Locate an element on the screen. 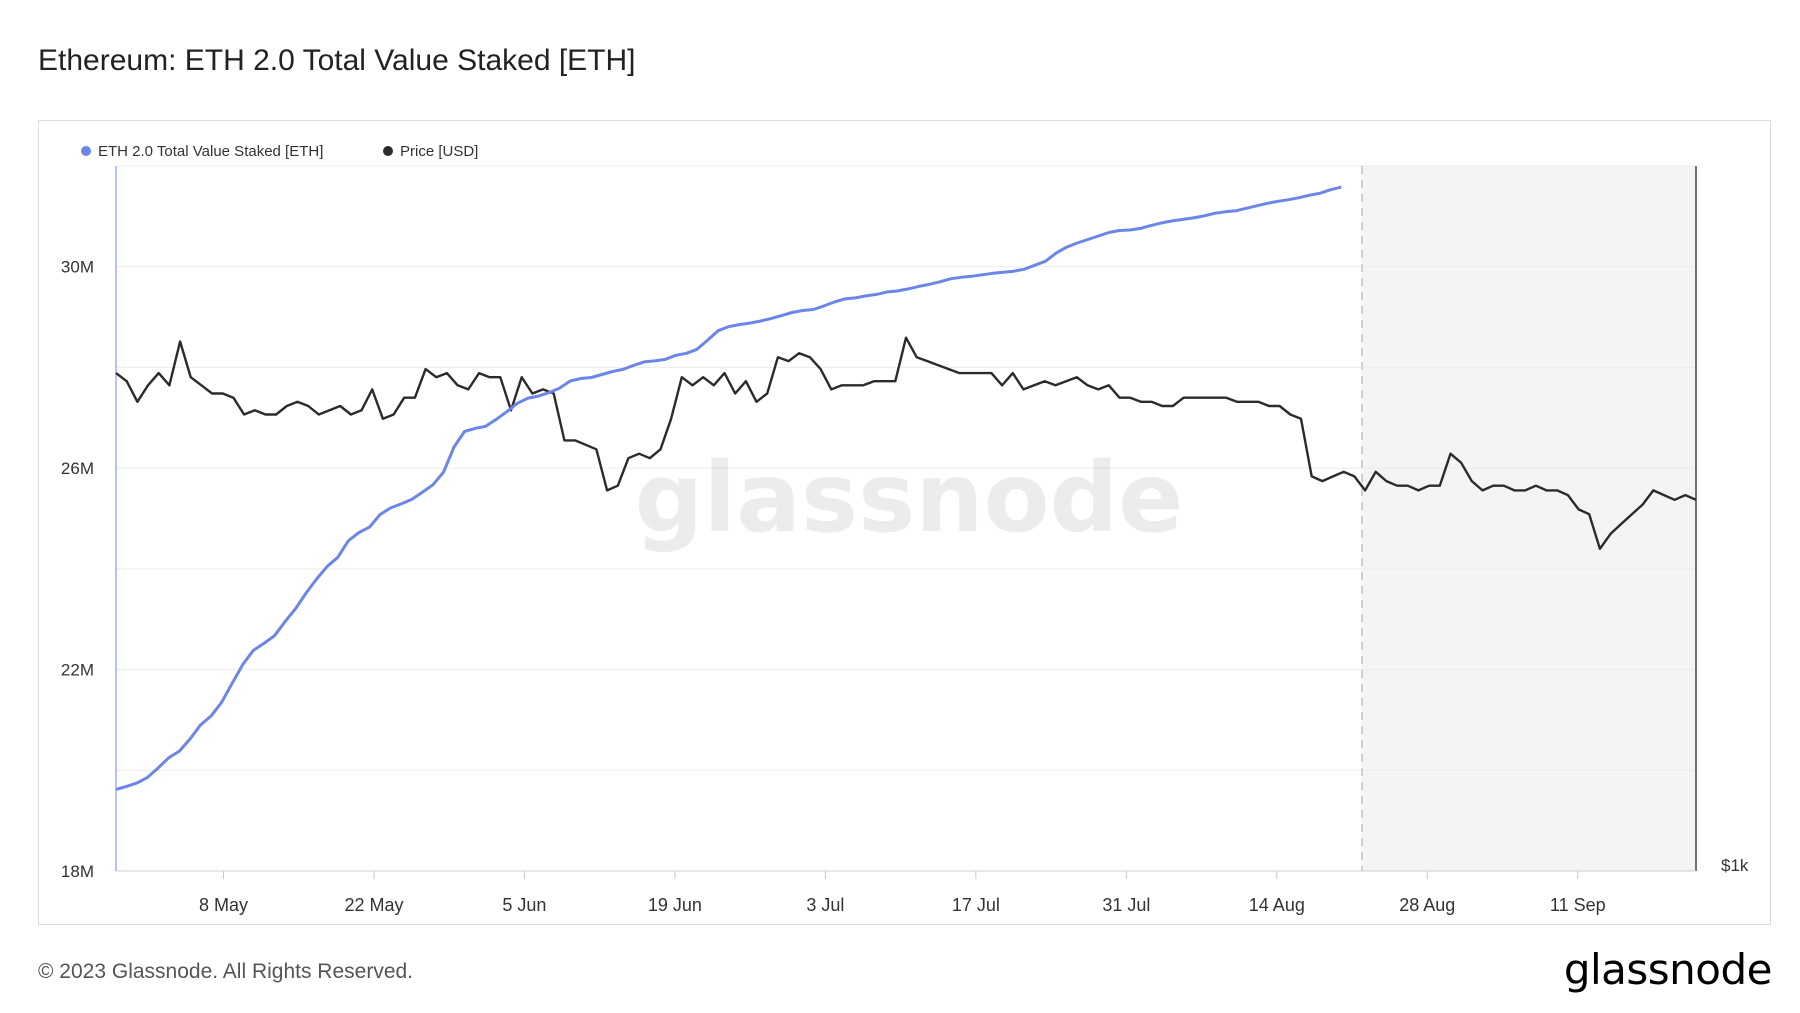  y-tick-label: 26M is located at coordinates (77, 468).